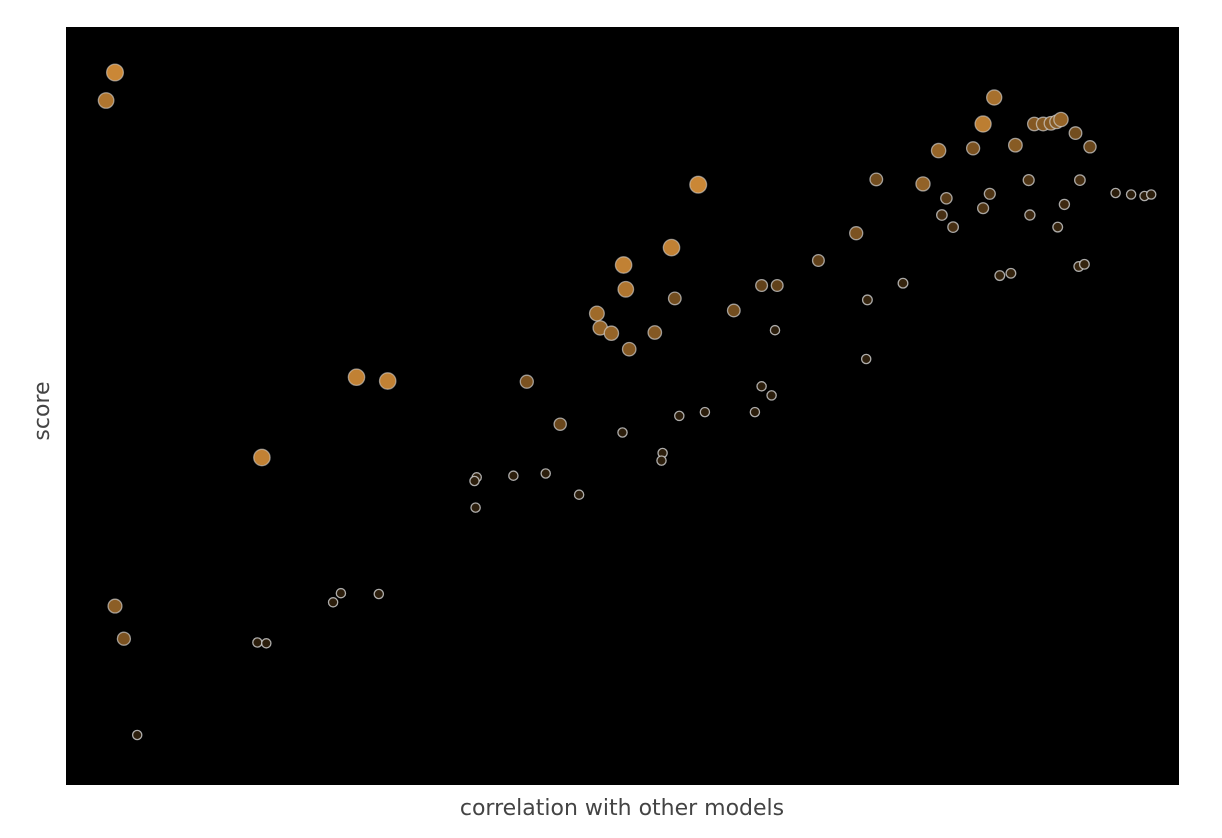 This screenshot has height=838, width=1222. I want to click on x-axis-label: correlation with other models, so click(622, 808).